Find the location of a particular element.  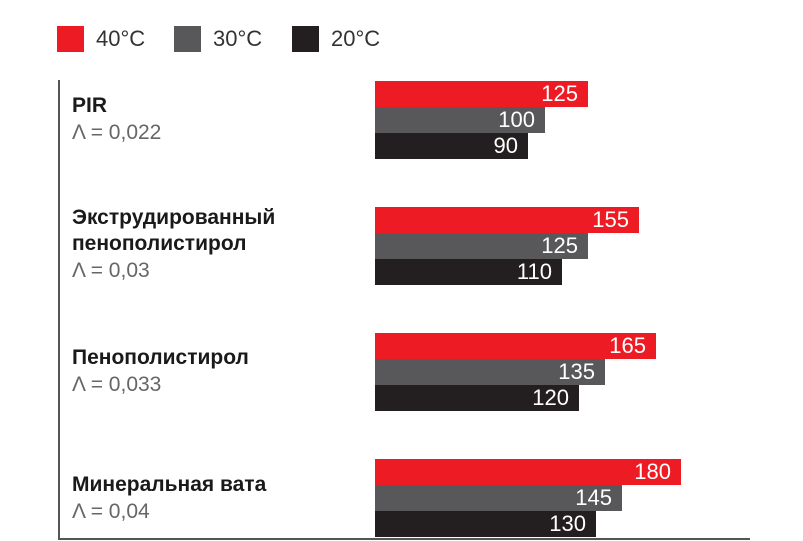

category-name: Экструдированный is located at coordinates (174, 217).